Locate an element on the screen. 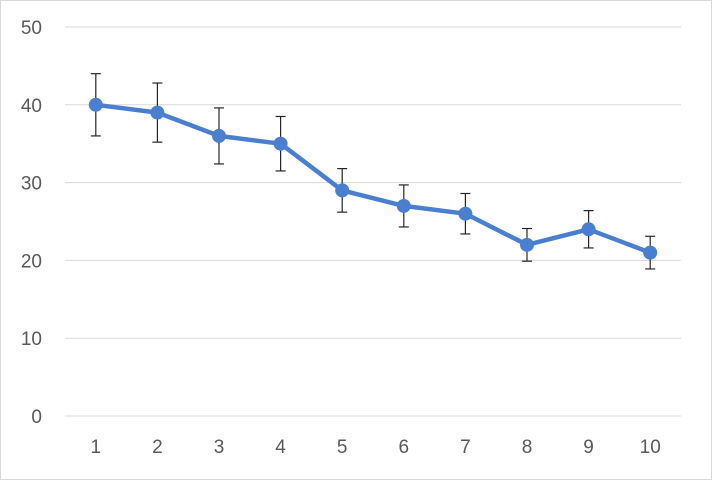  x-tick-label: 4 is located at coordinates (280, 447).